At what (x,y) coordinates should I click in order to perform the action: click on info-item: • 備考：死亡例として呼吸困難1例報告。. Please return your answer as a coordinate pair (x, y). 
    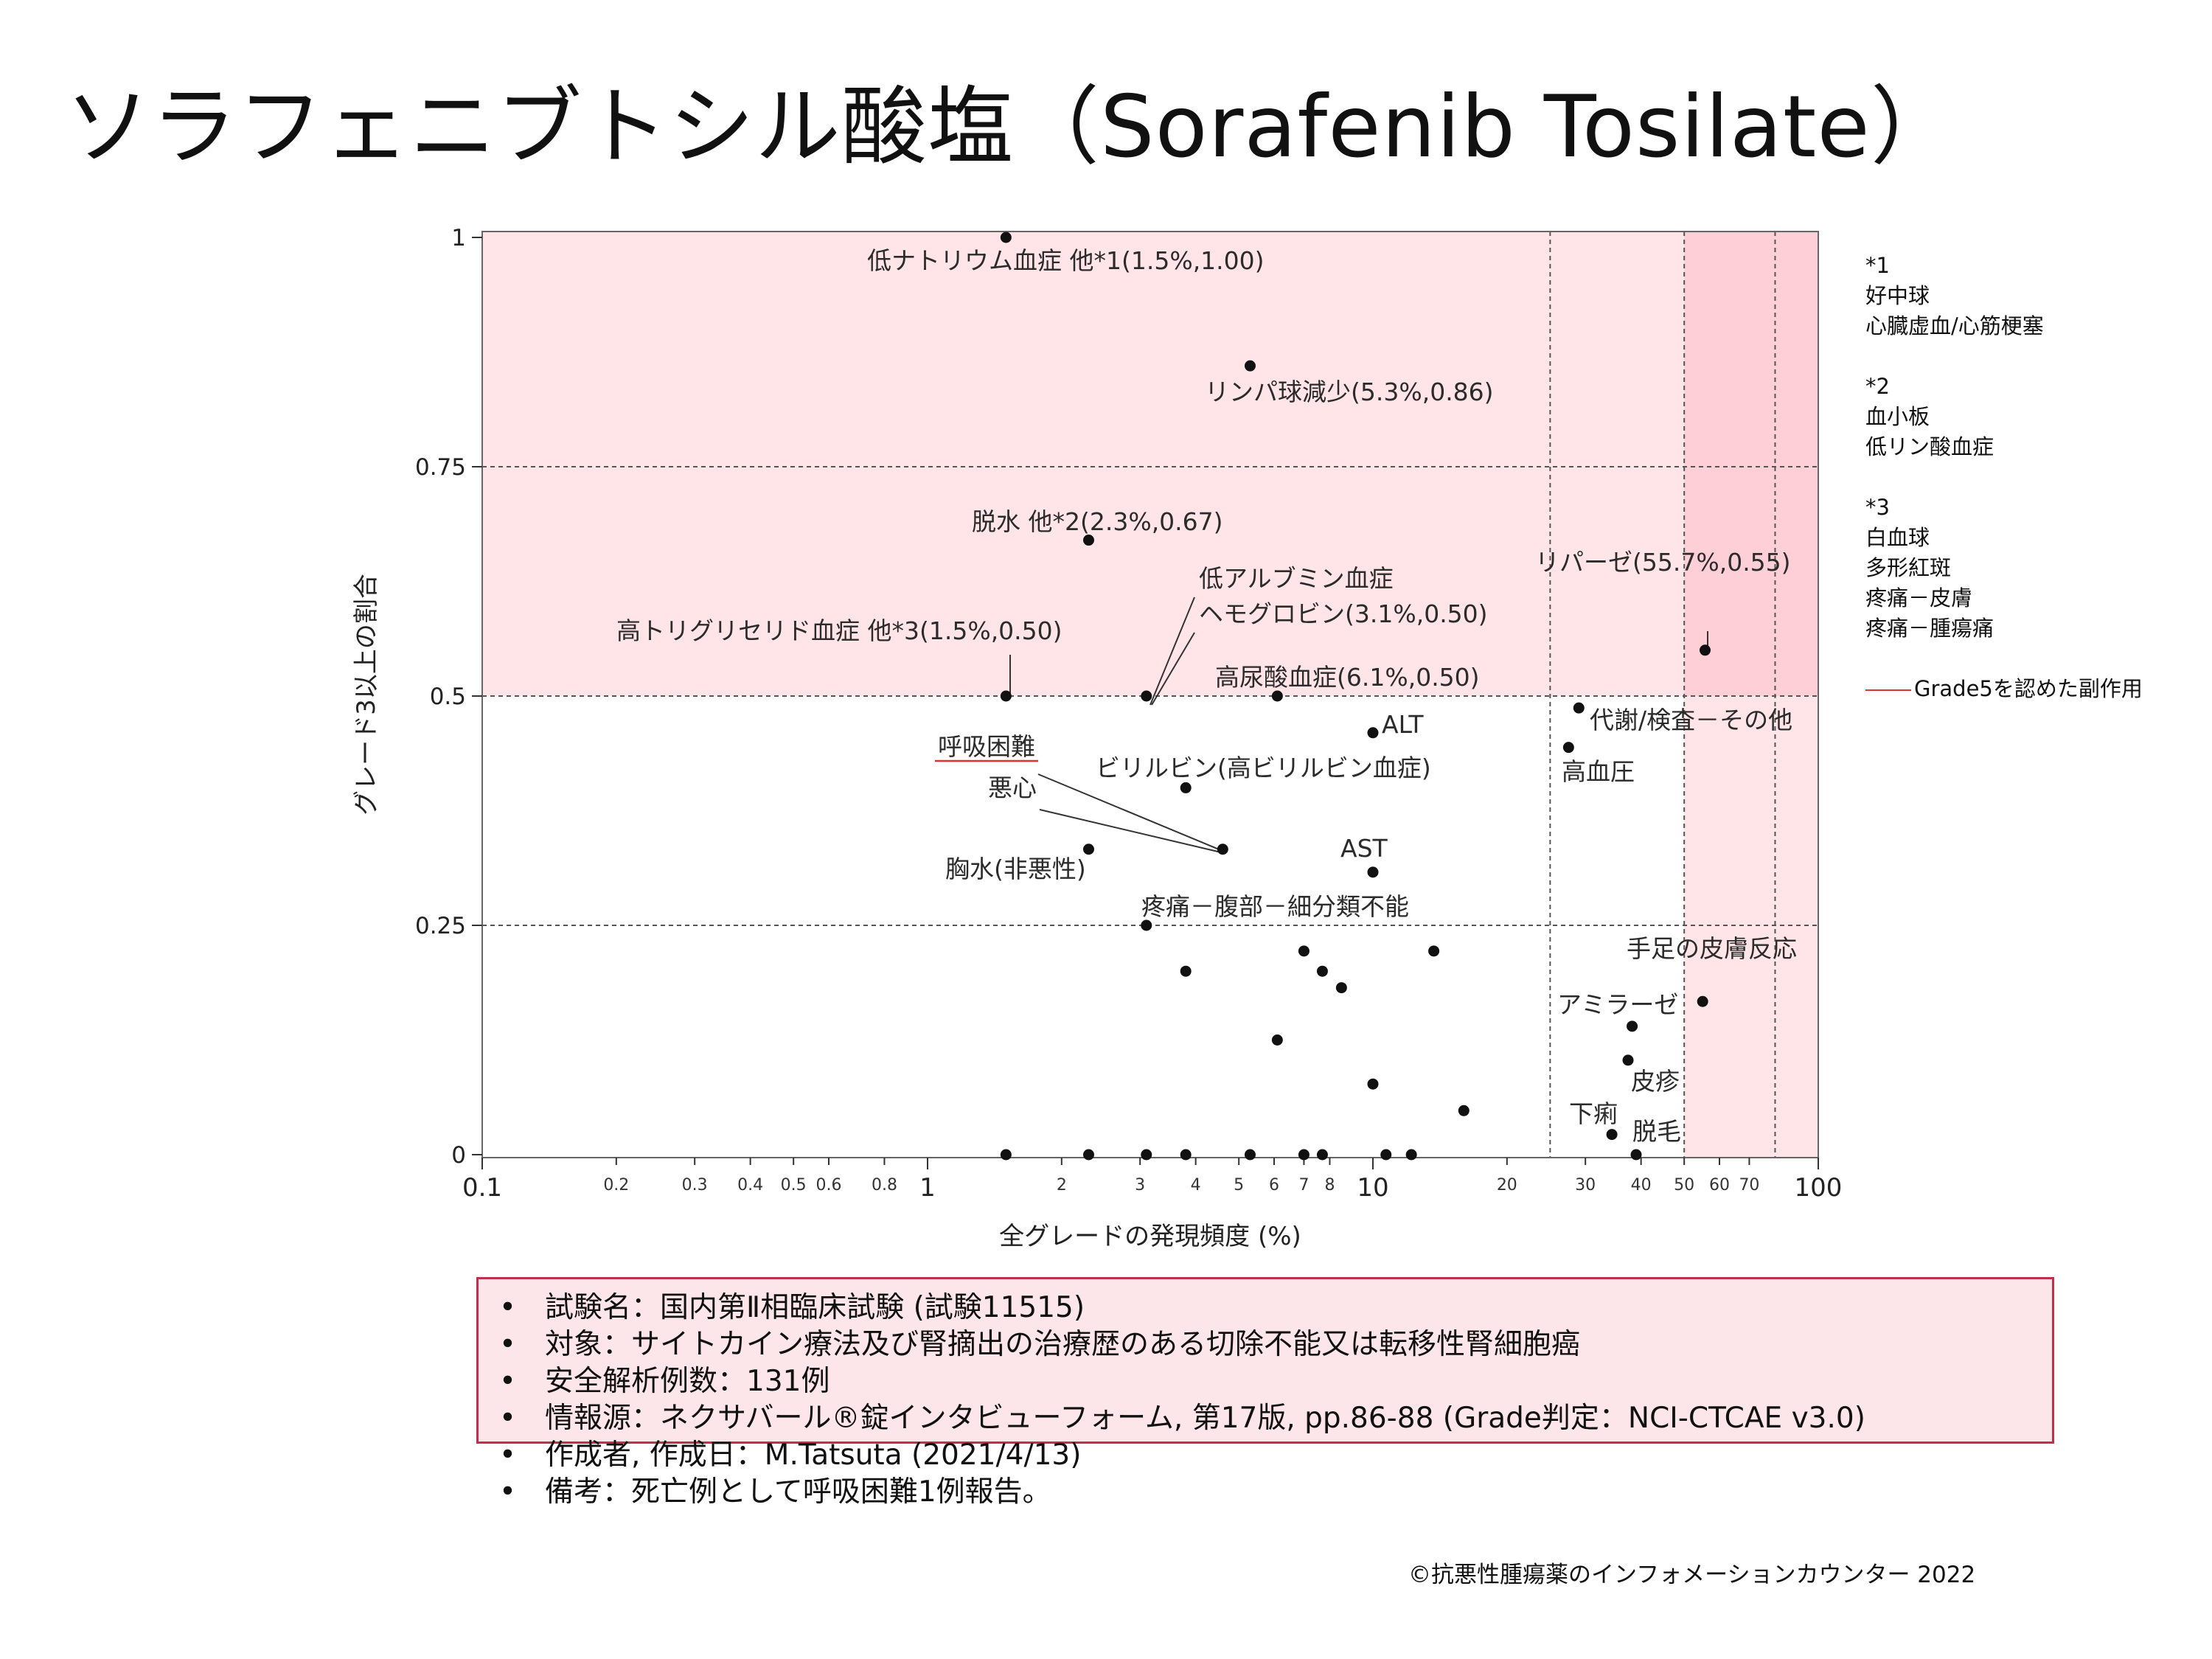
    Looking at the image, I should click on (1275, 1492).